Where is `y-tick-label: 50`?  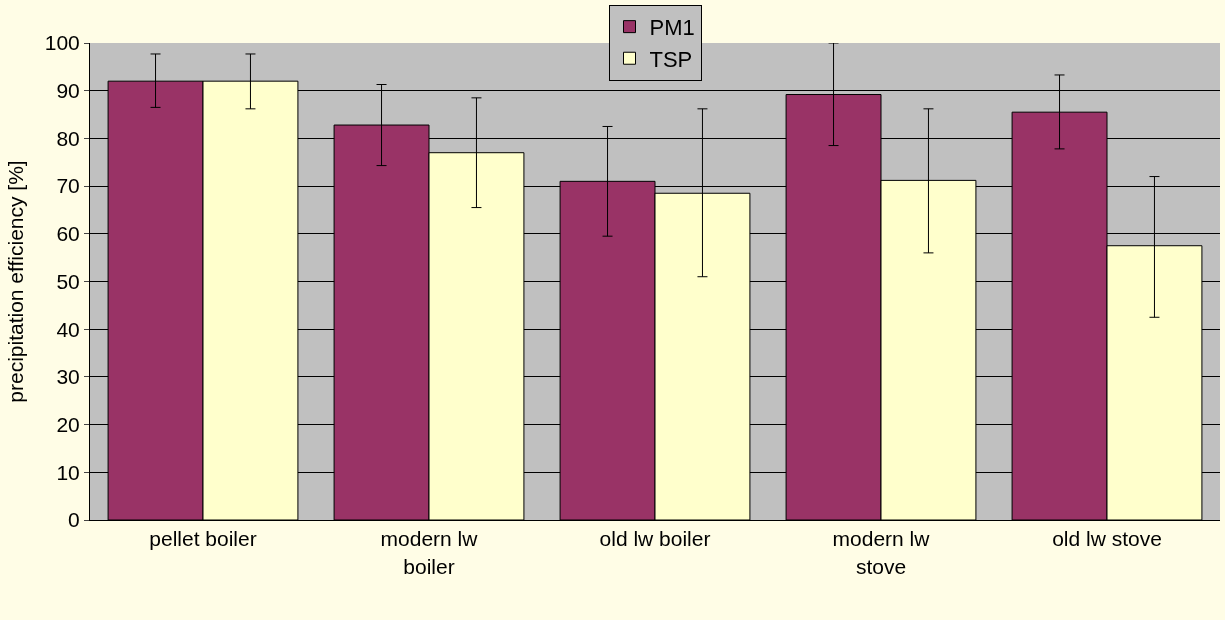
y-tick-label: 50 is located at coordinates (68, 281).